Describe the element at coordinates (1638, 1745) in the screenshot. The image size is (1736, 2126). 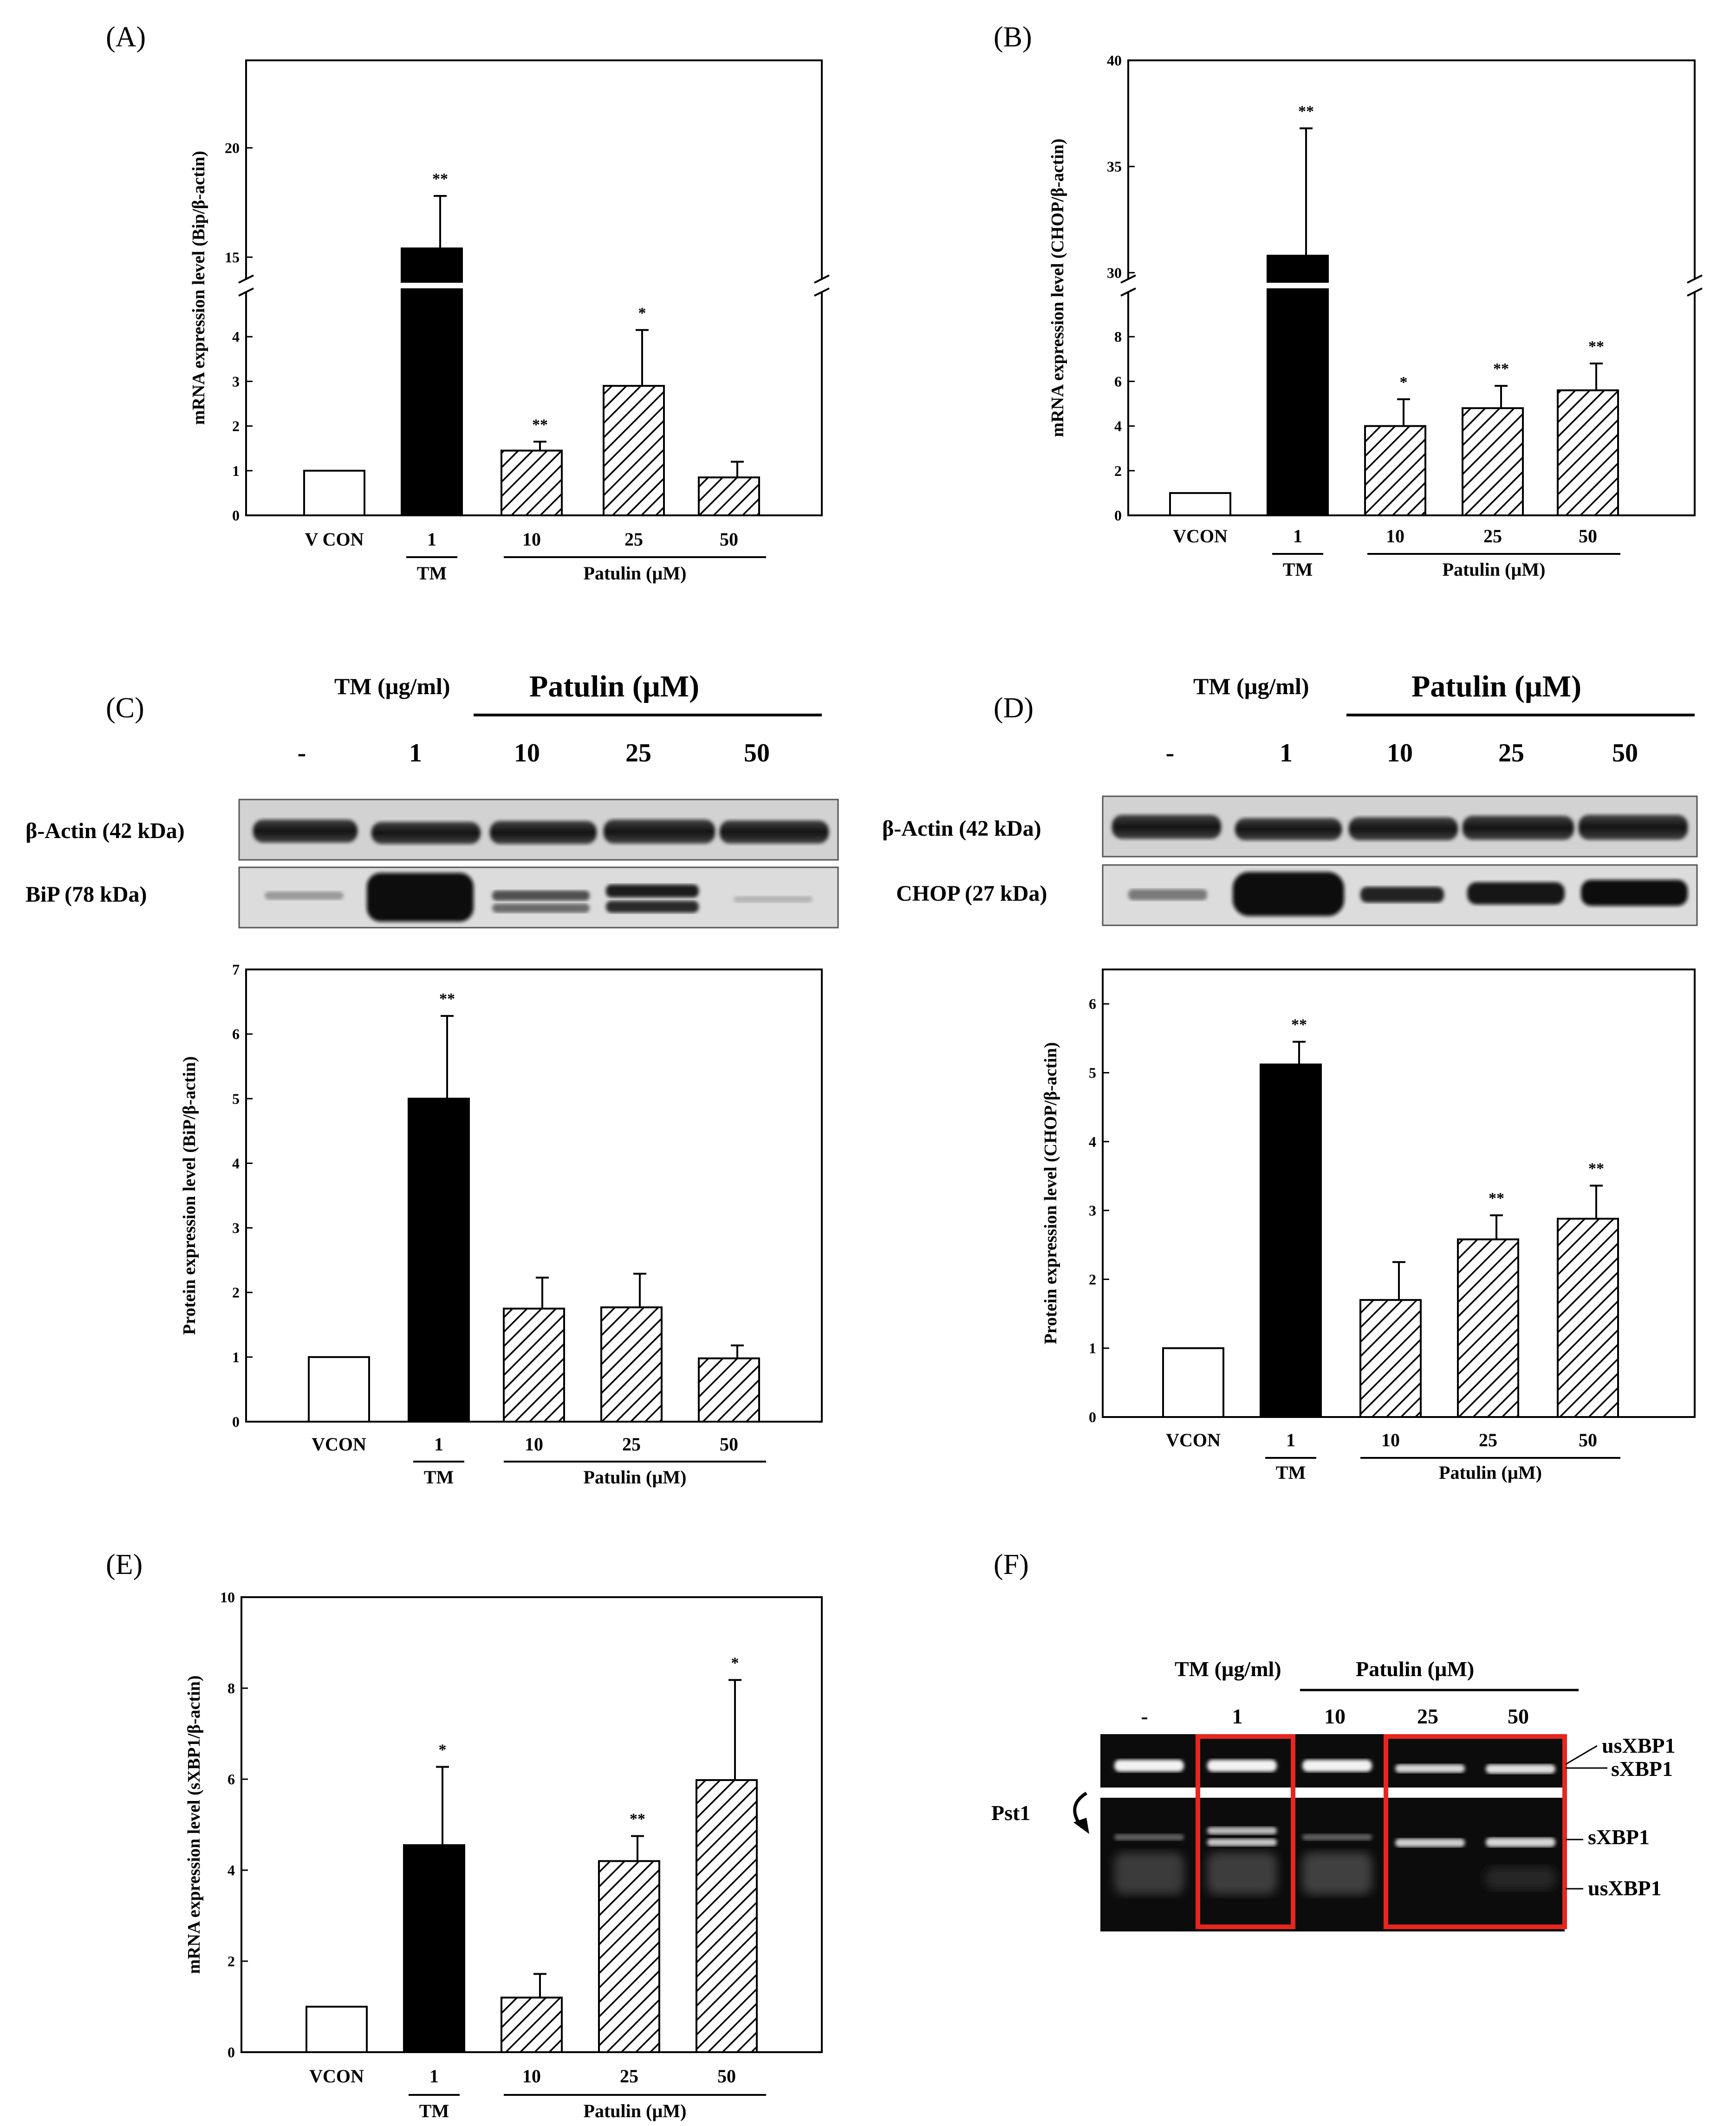
I see `gel-f-label-usxbp1-top: usXBP1` at that location.